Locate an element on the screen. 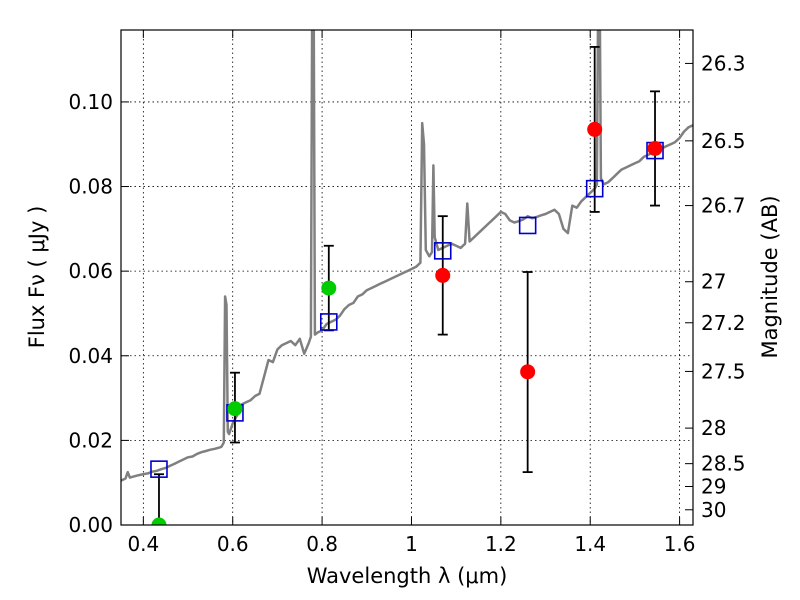 The width and height of the screenshot is (800, 600). y-tick-label: 0.08 is located at coordinates (90, 187).